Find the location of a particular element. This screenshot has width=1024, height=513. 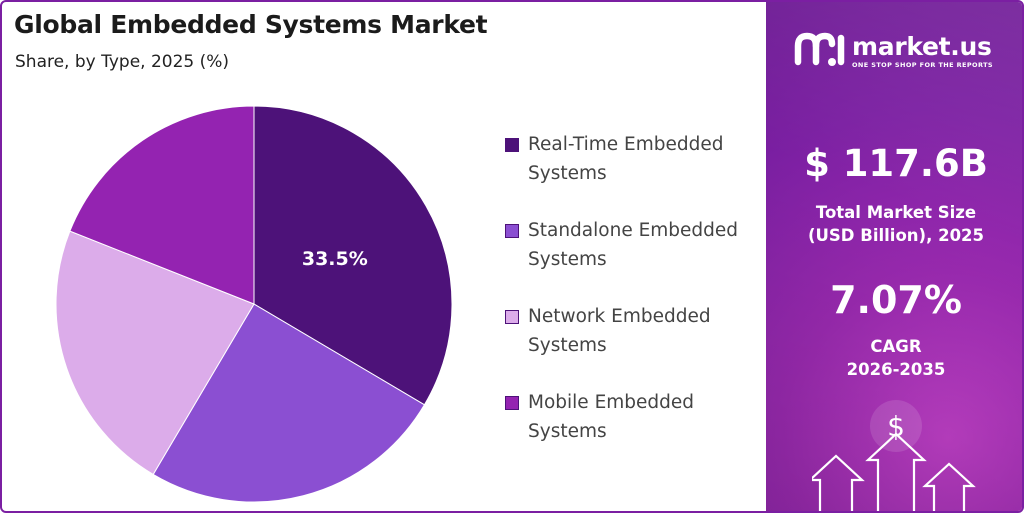

coin-icon is located at coordinates (896, 426).